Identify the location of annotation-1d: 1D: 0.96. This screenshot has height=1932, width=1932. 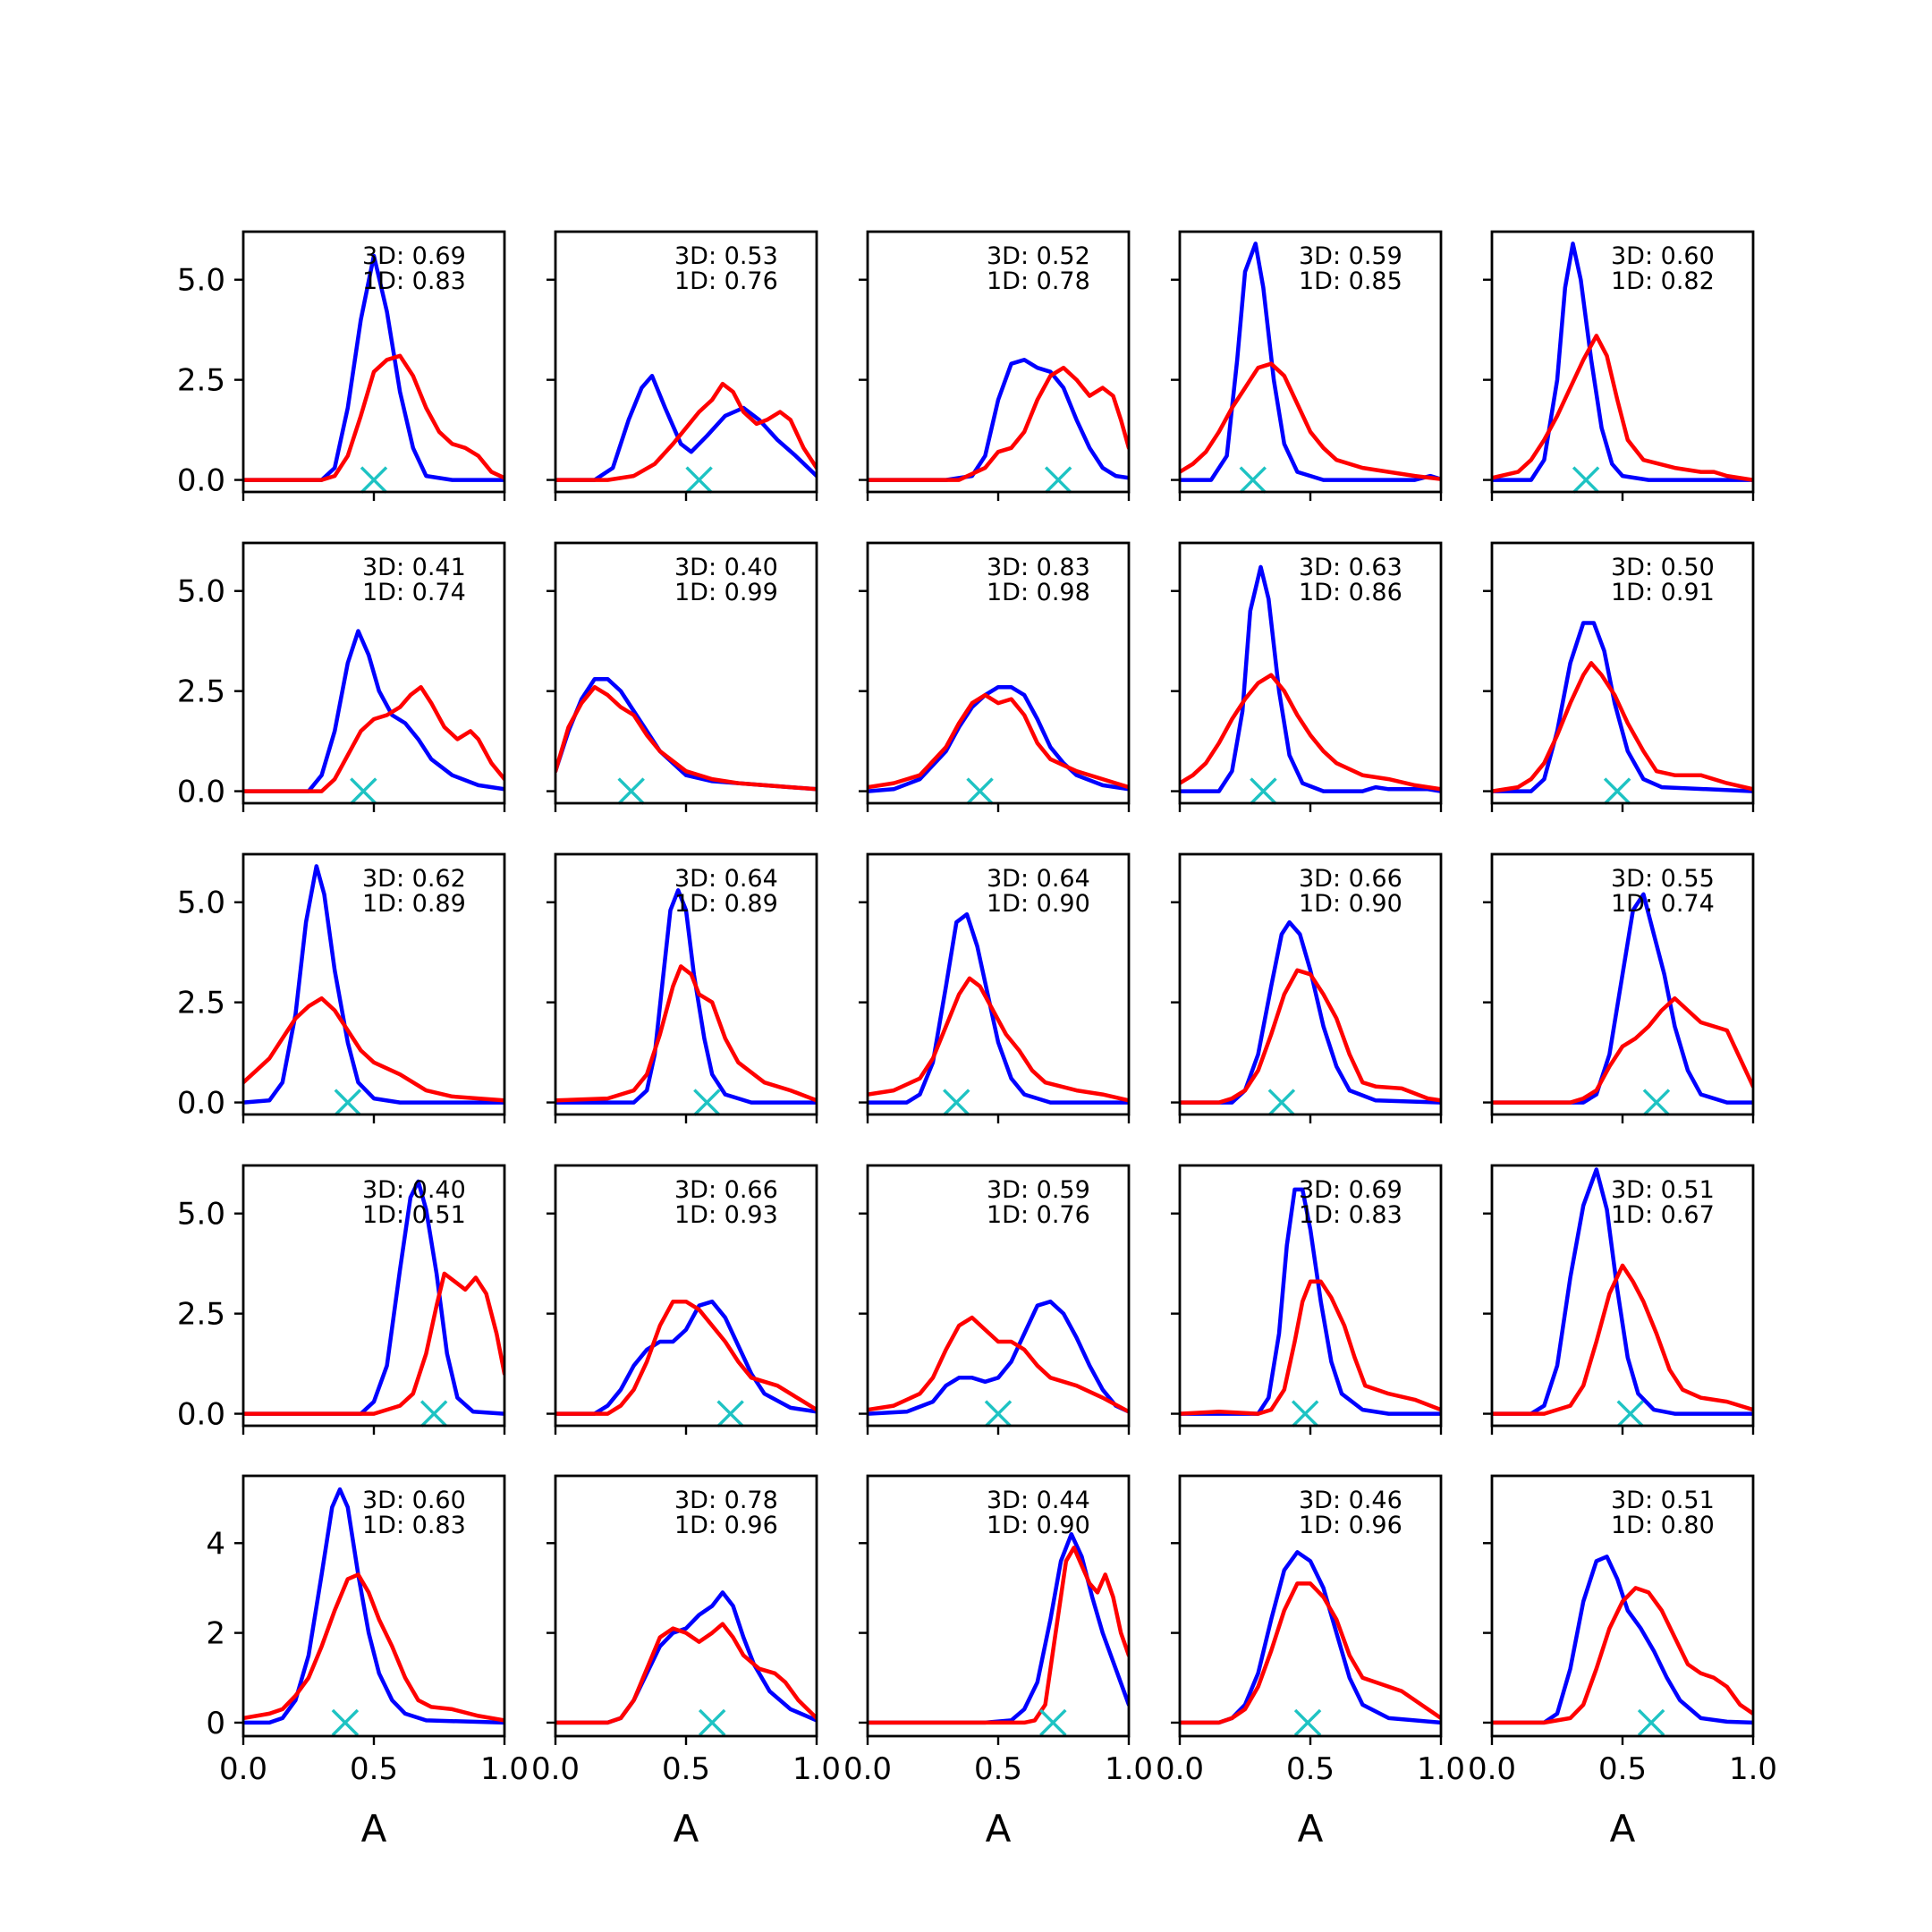
(726, 1525).